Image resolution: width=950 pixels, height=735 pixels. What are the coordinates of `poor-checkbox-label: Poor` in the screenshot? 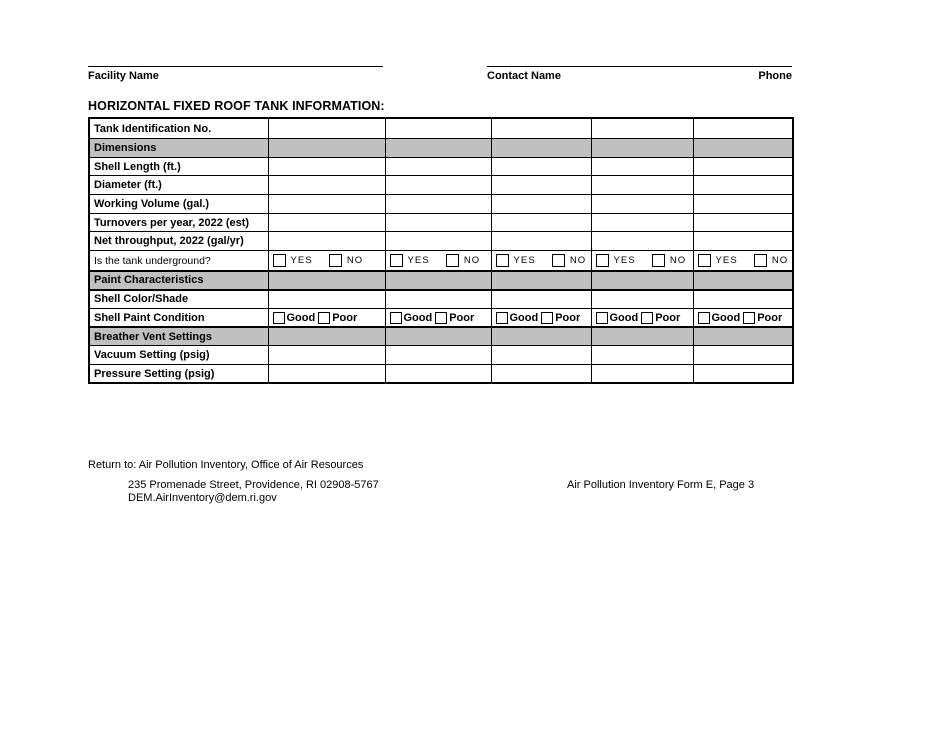 It's located at (462, 317).